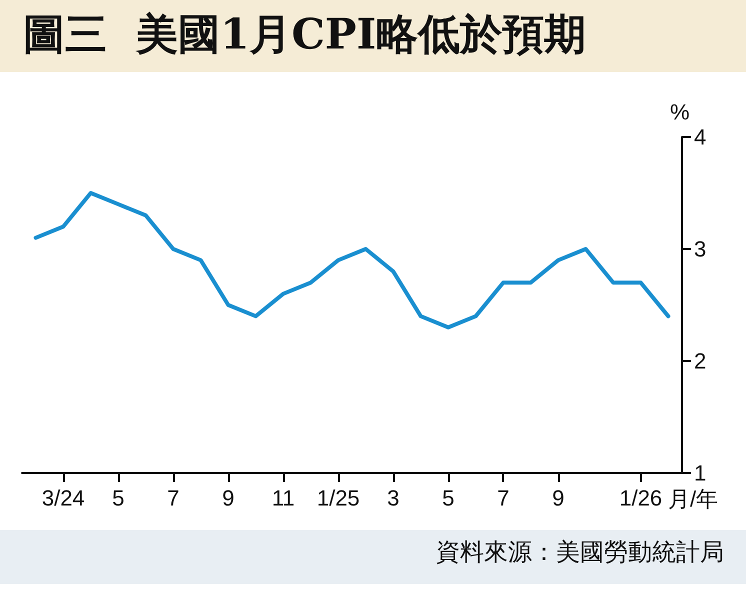 This screenshot has width=746, height=600. Describe the element at coordinates (63, 498) in the screenshot. I see `x-tick-label: 3/24` at that location.